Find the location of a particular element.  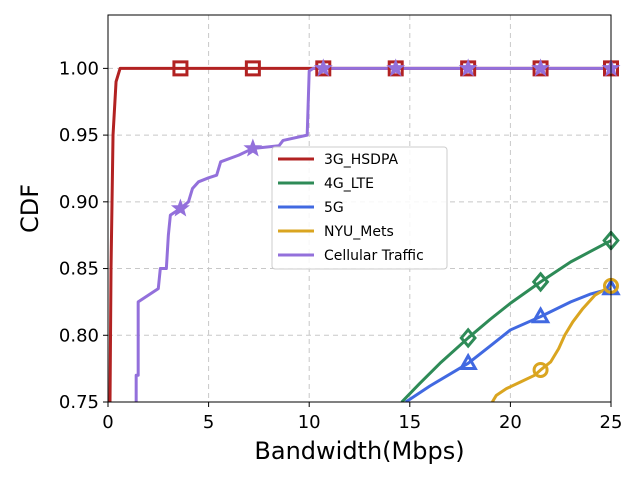

y-tick-label: 0.85 is located at coordinates (79, 269).